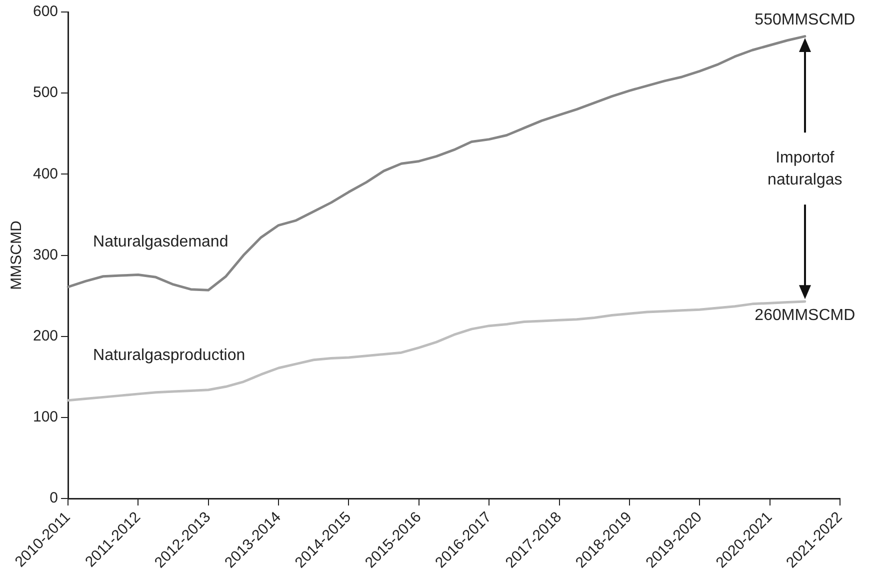 The height and width of the screenshot is (579, 870). I want to click on annotation: Importof naturalgas, so click(805, 168).